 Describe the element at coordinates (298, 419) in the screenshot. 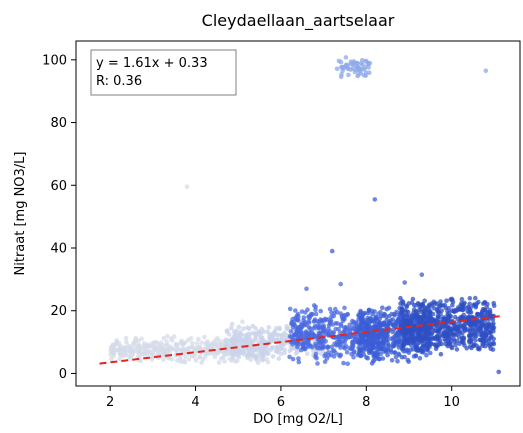

I see `x-axis-label: DO [mg O2/L]` at that location.